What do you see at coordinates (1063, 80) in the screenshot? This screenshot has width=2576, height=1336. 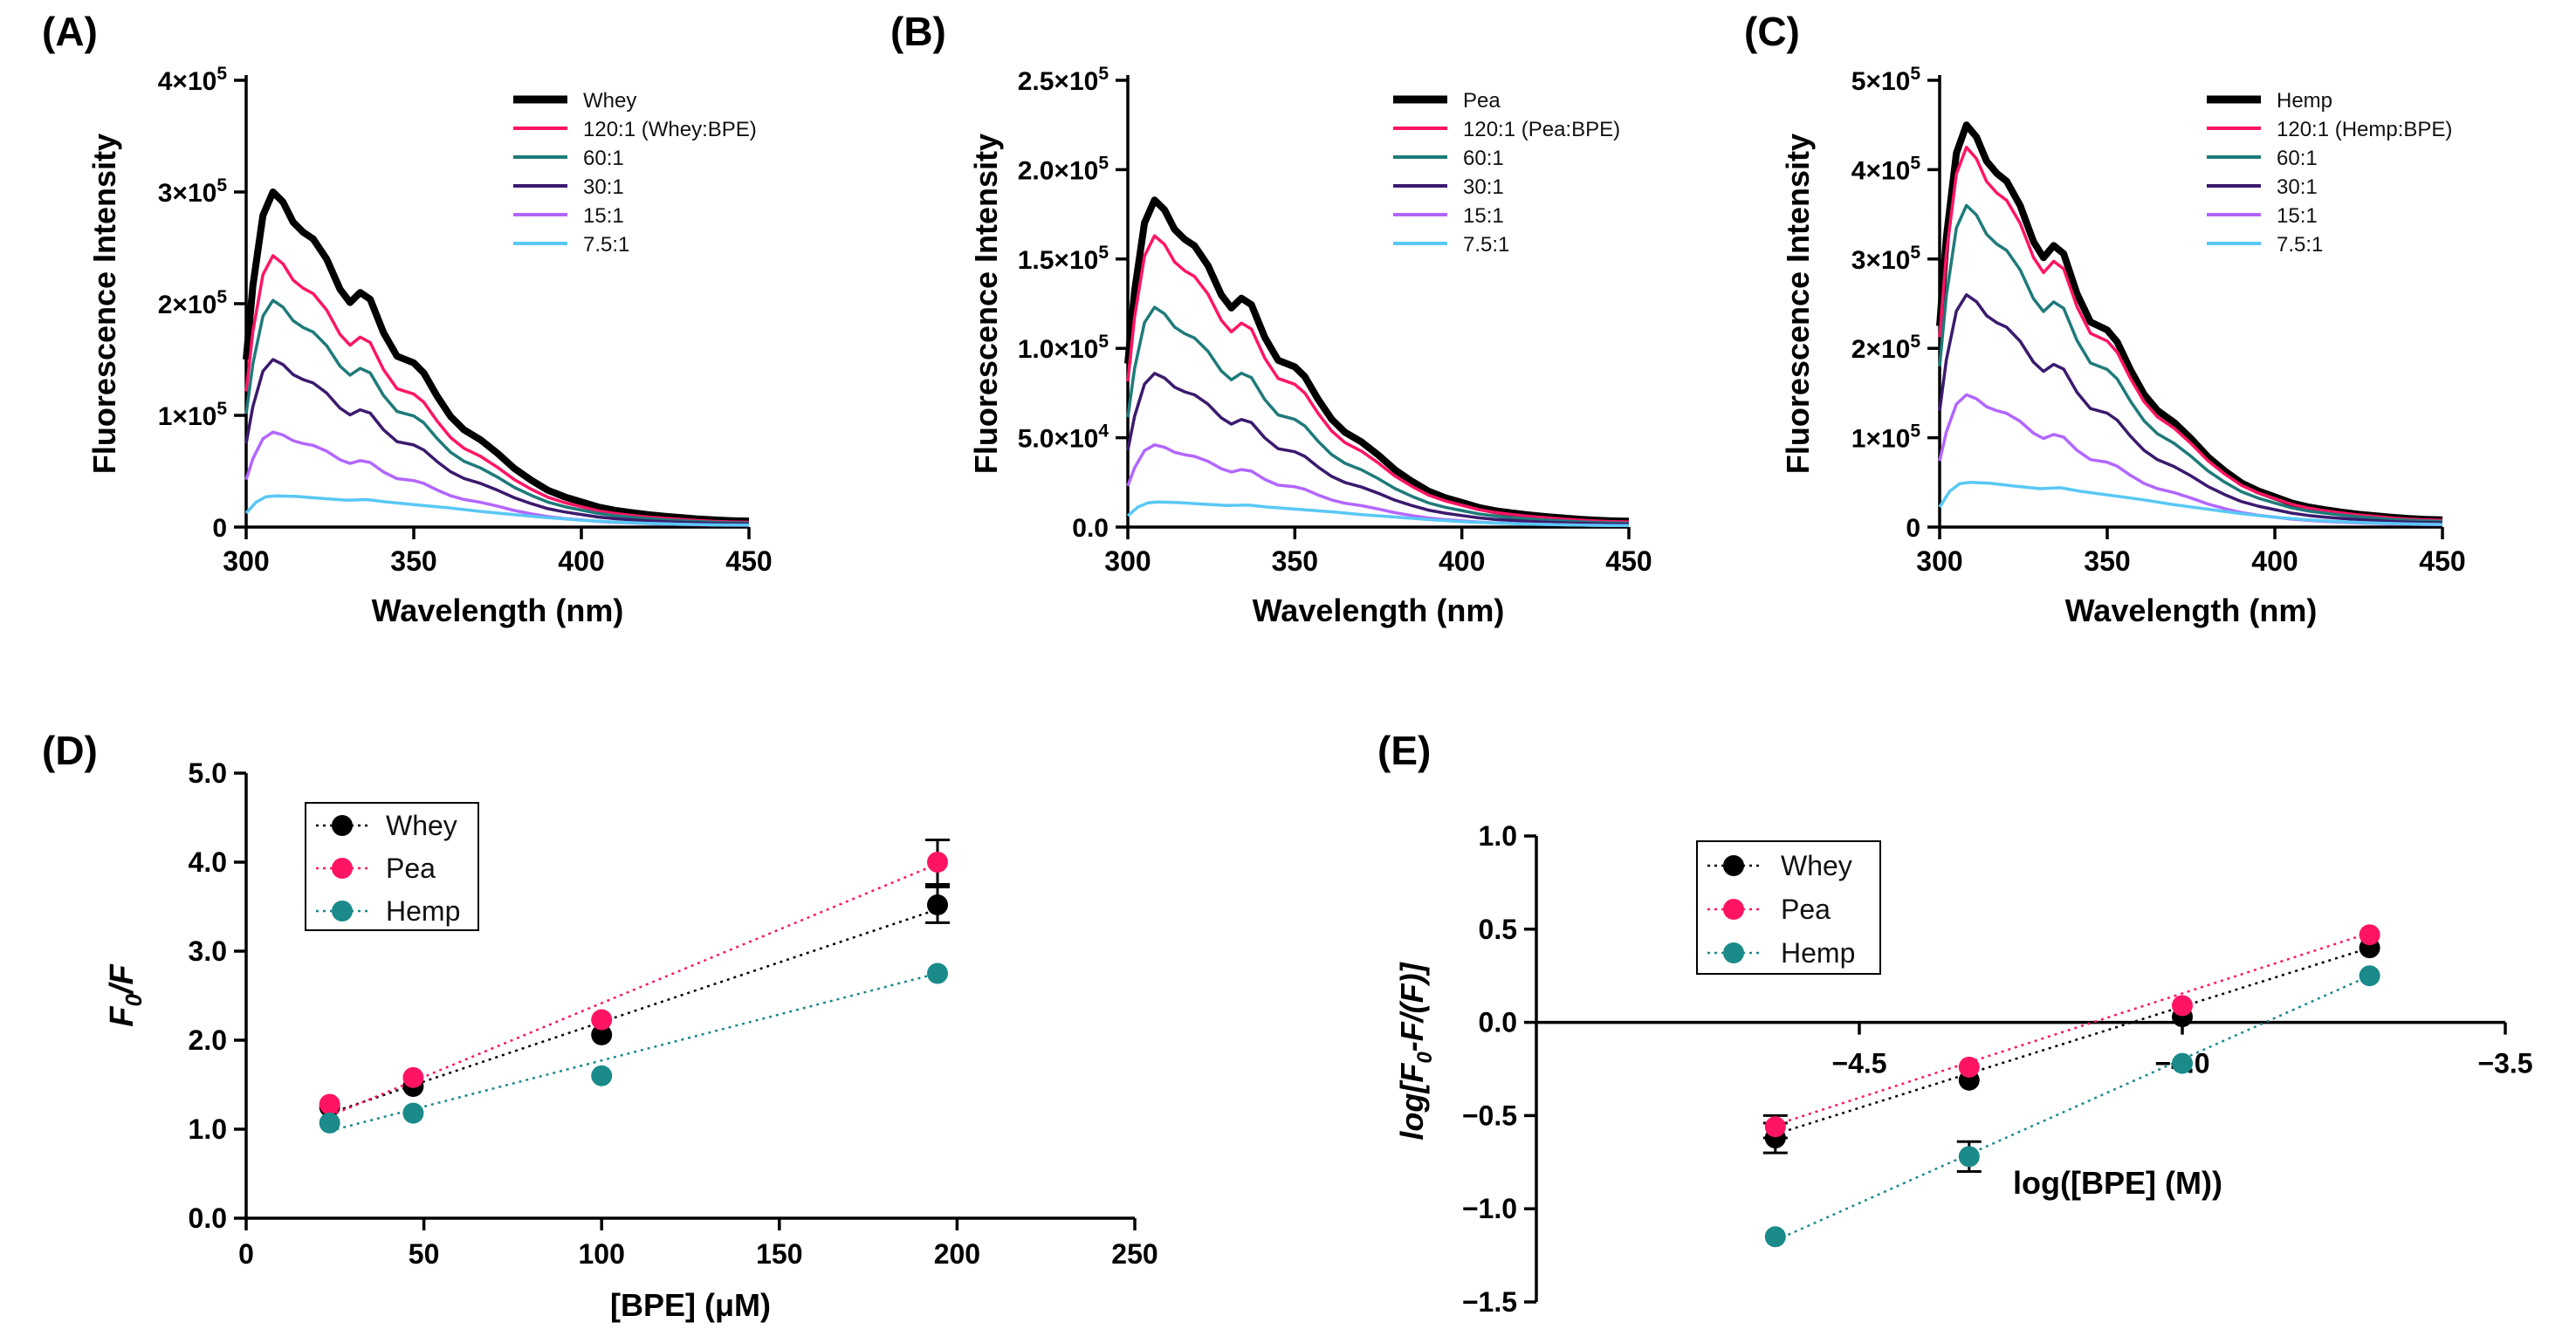 I see `y-tick-label: 2.5×10⁵` at bounding box center [1063, 80].